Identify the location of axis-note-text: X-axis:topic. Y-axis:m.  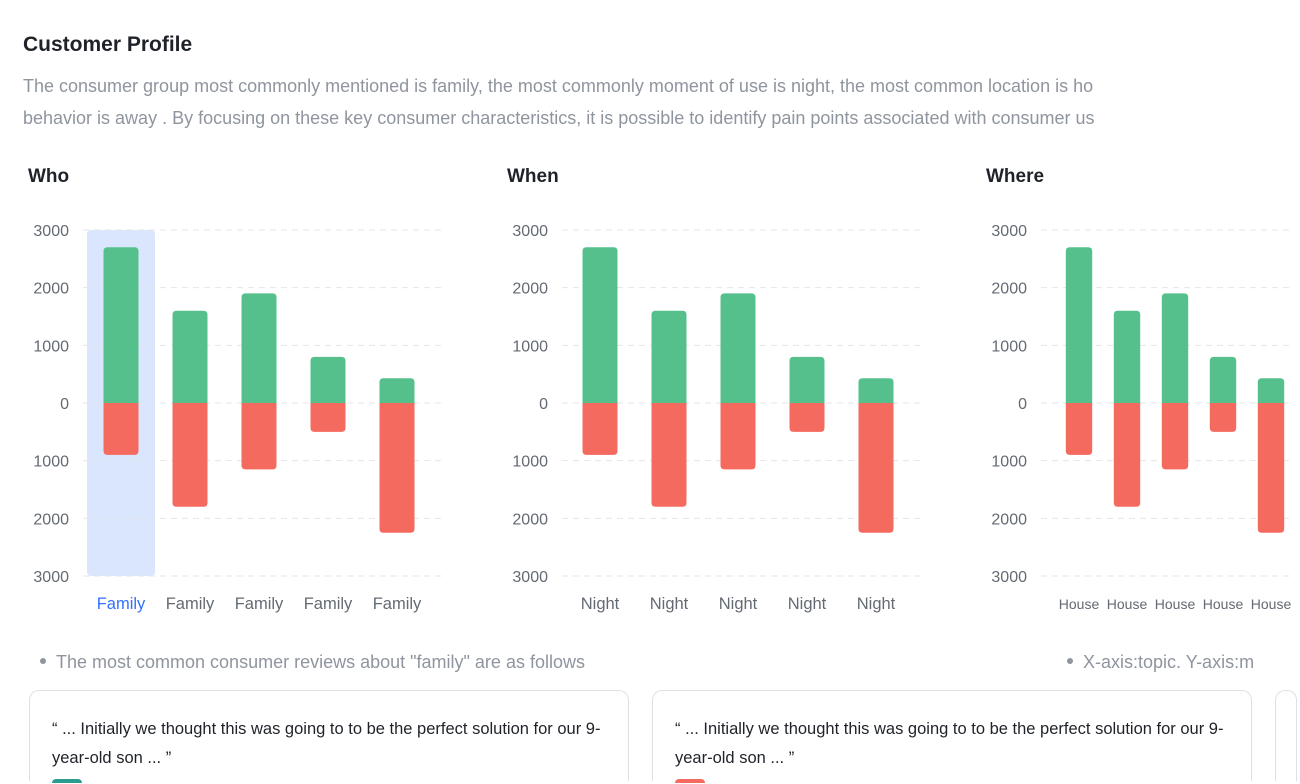
(1169, 662).